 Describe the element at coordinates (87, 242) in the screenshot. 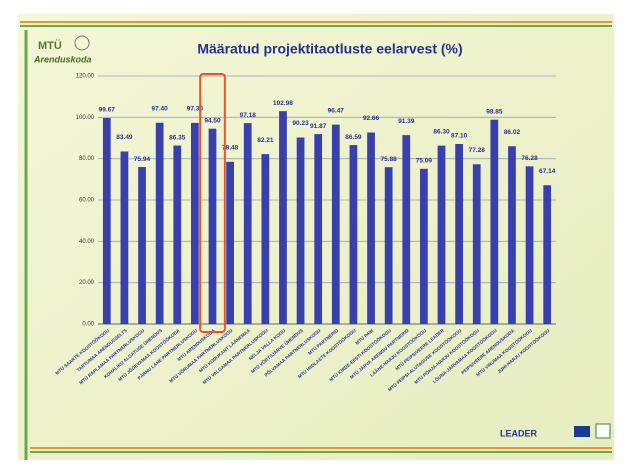

I see `y-tick-label: 40.00` at that location.